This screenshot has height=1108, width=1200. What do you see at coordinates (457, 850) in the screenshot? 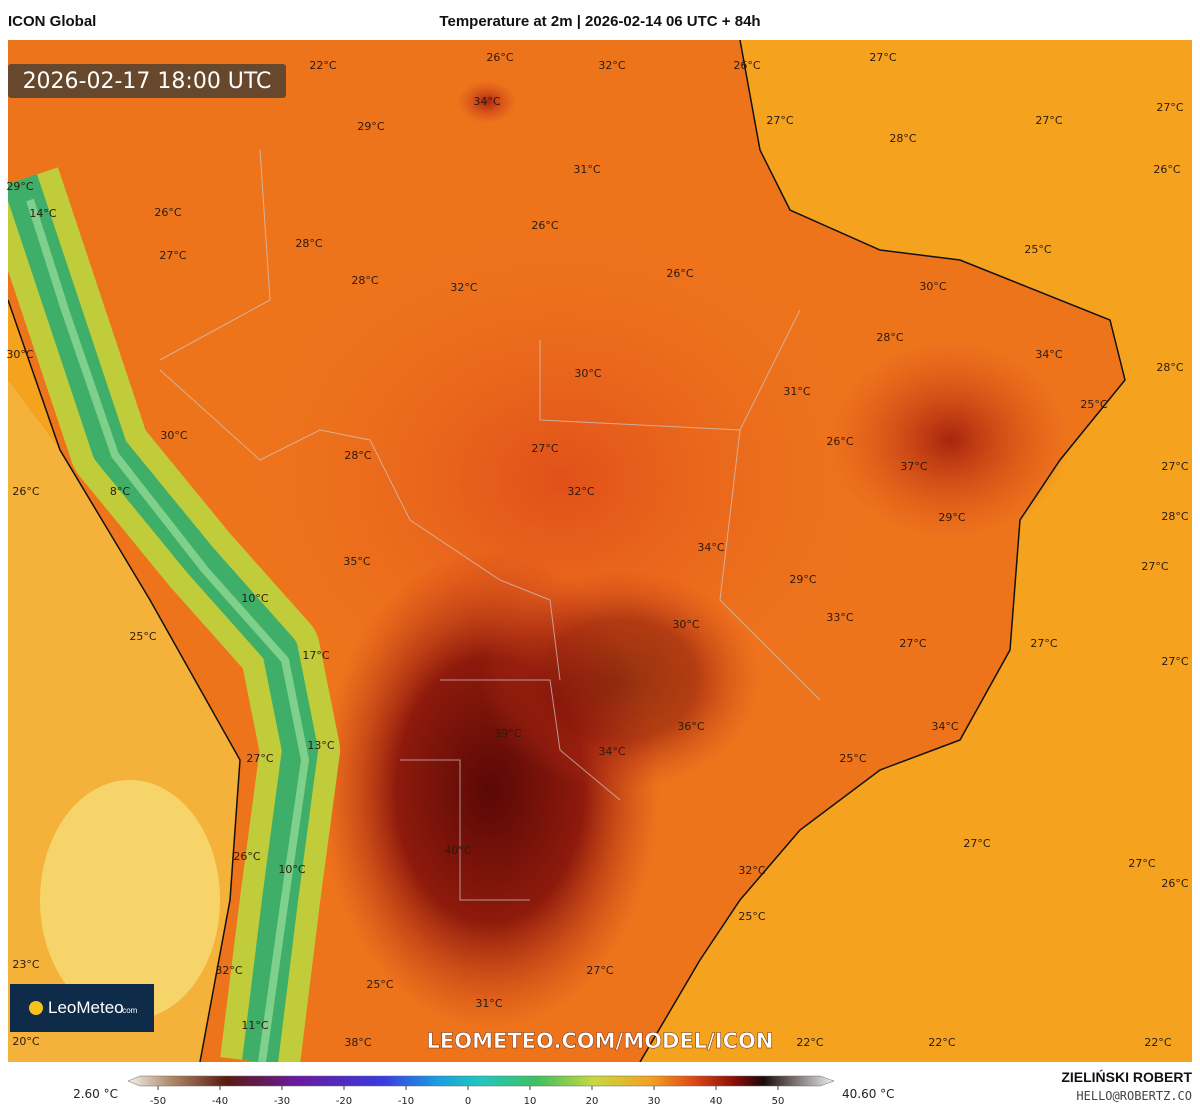
I see `temperature-label: 40°C` at bounding box center [457, 850].